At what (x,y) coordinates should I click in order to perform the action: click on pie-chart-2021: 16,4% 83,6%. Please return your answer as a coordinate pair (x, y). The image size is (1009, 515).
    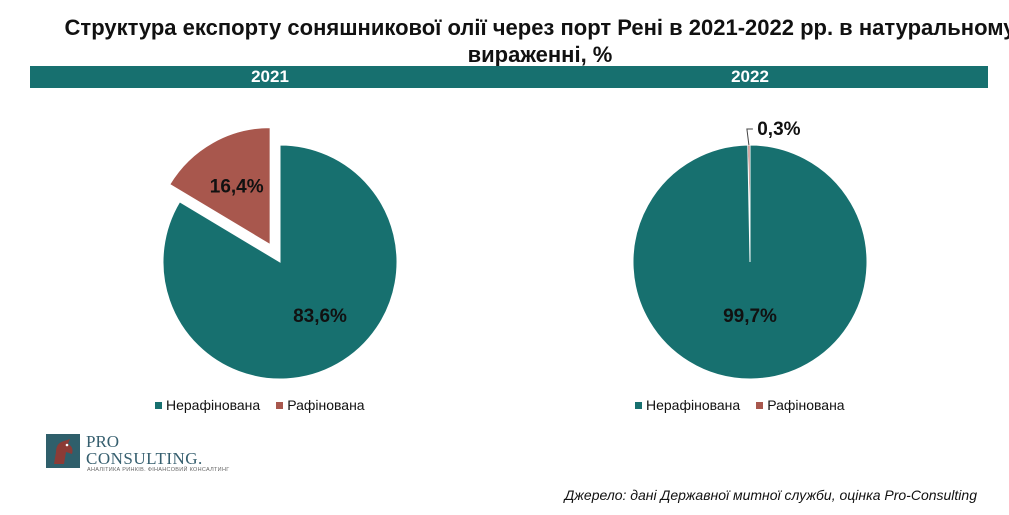
    Looking at the image, I should click on (280, 253).